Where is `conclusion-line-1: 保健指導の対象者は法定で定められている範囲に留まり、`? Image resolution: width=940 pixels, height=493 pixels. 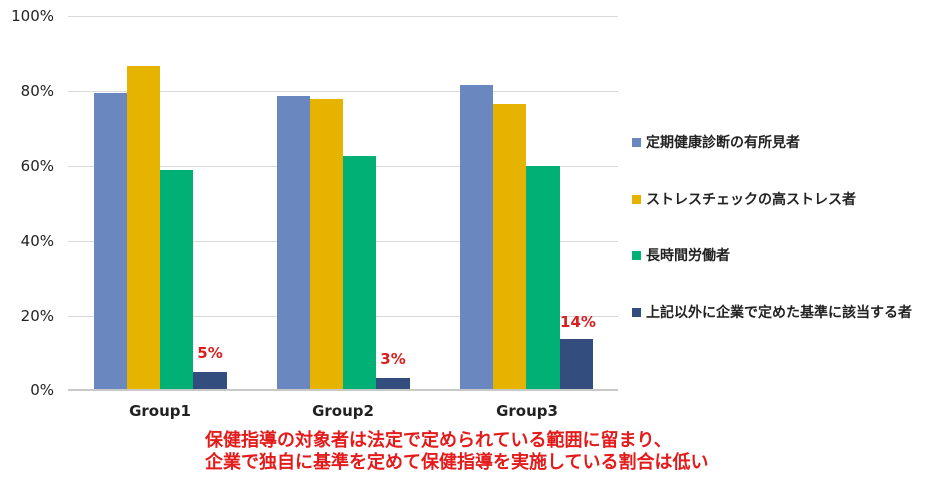 conclusion-line-1: 保健指導の対象者は法定で定められている範囲に留まり、 is located at coordinates (438, 440).